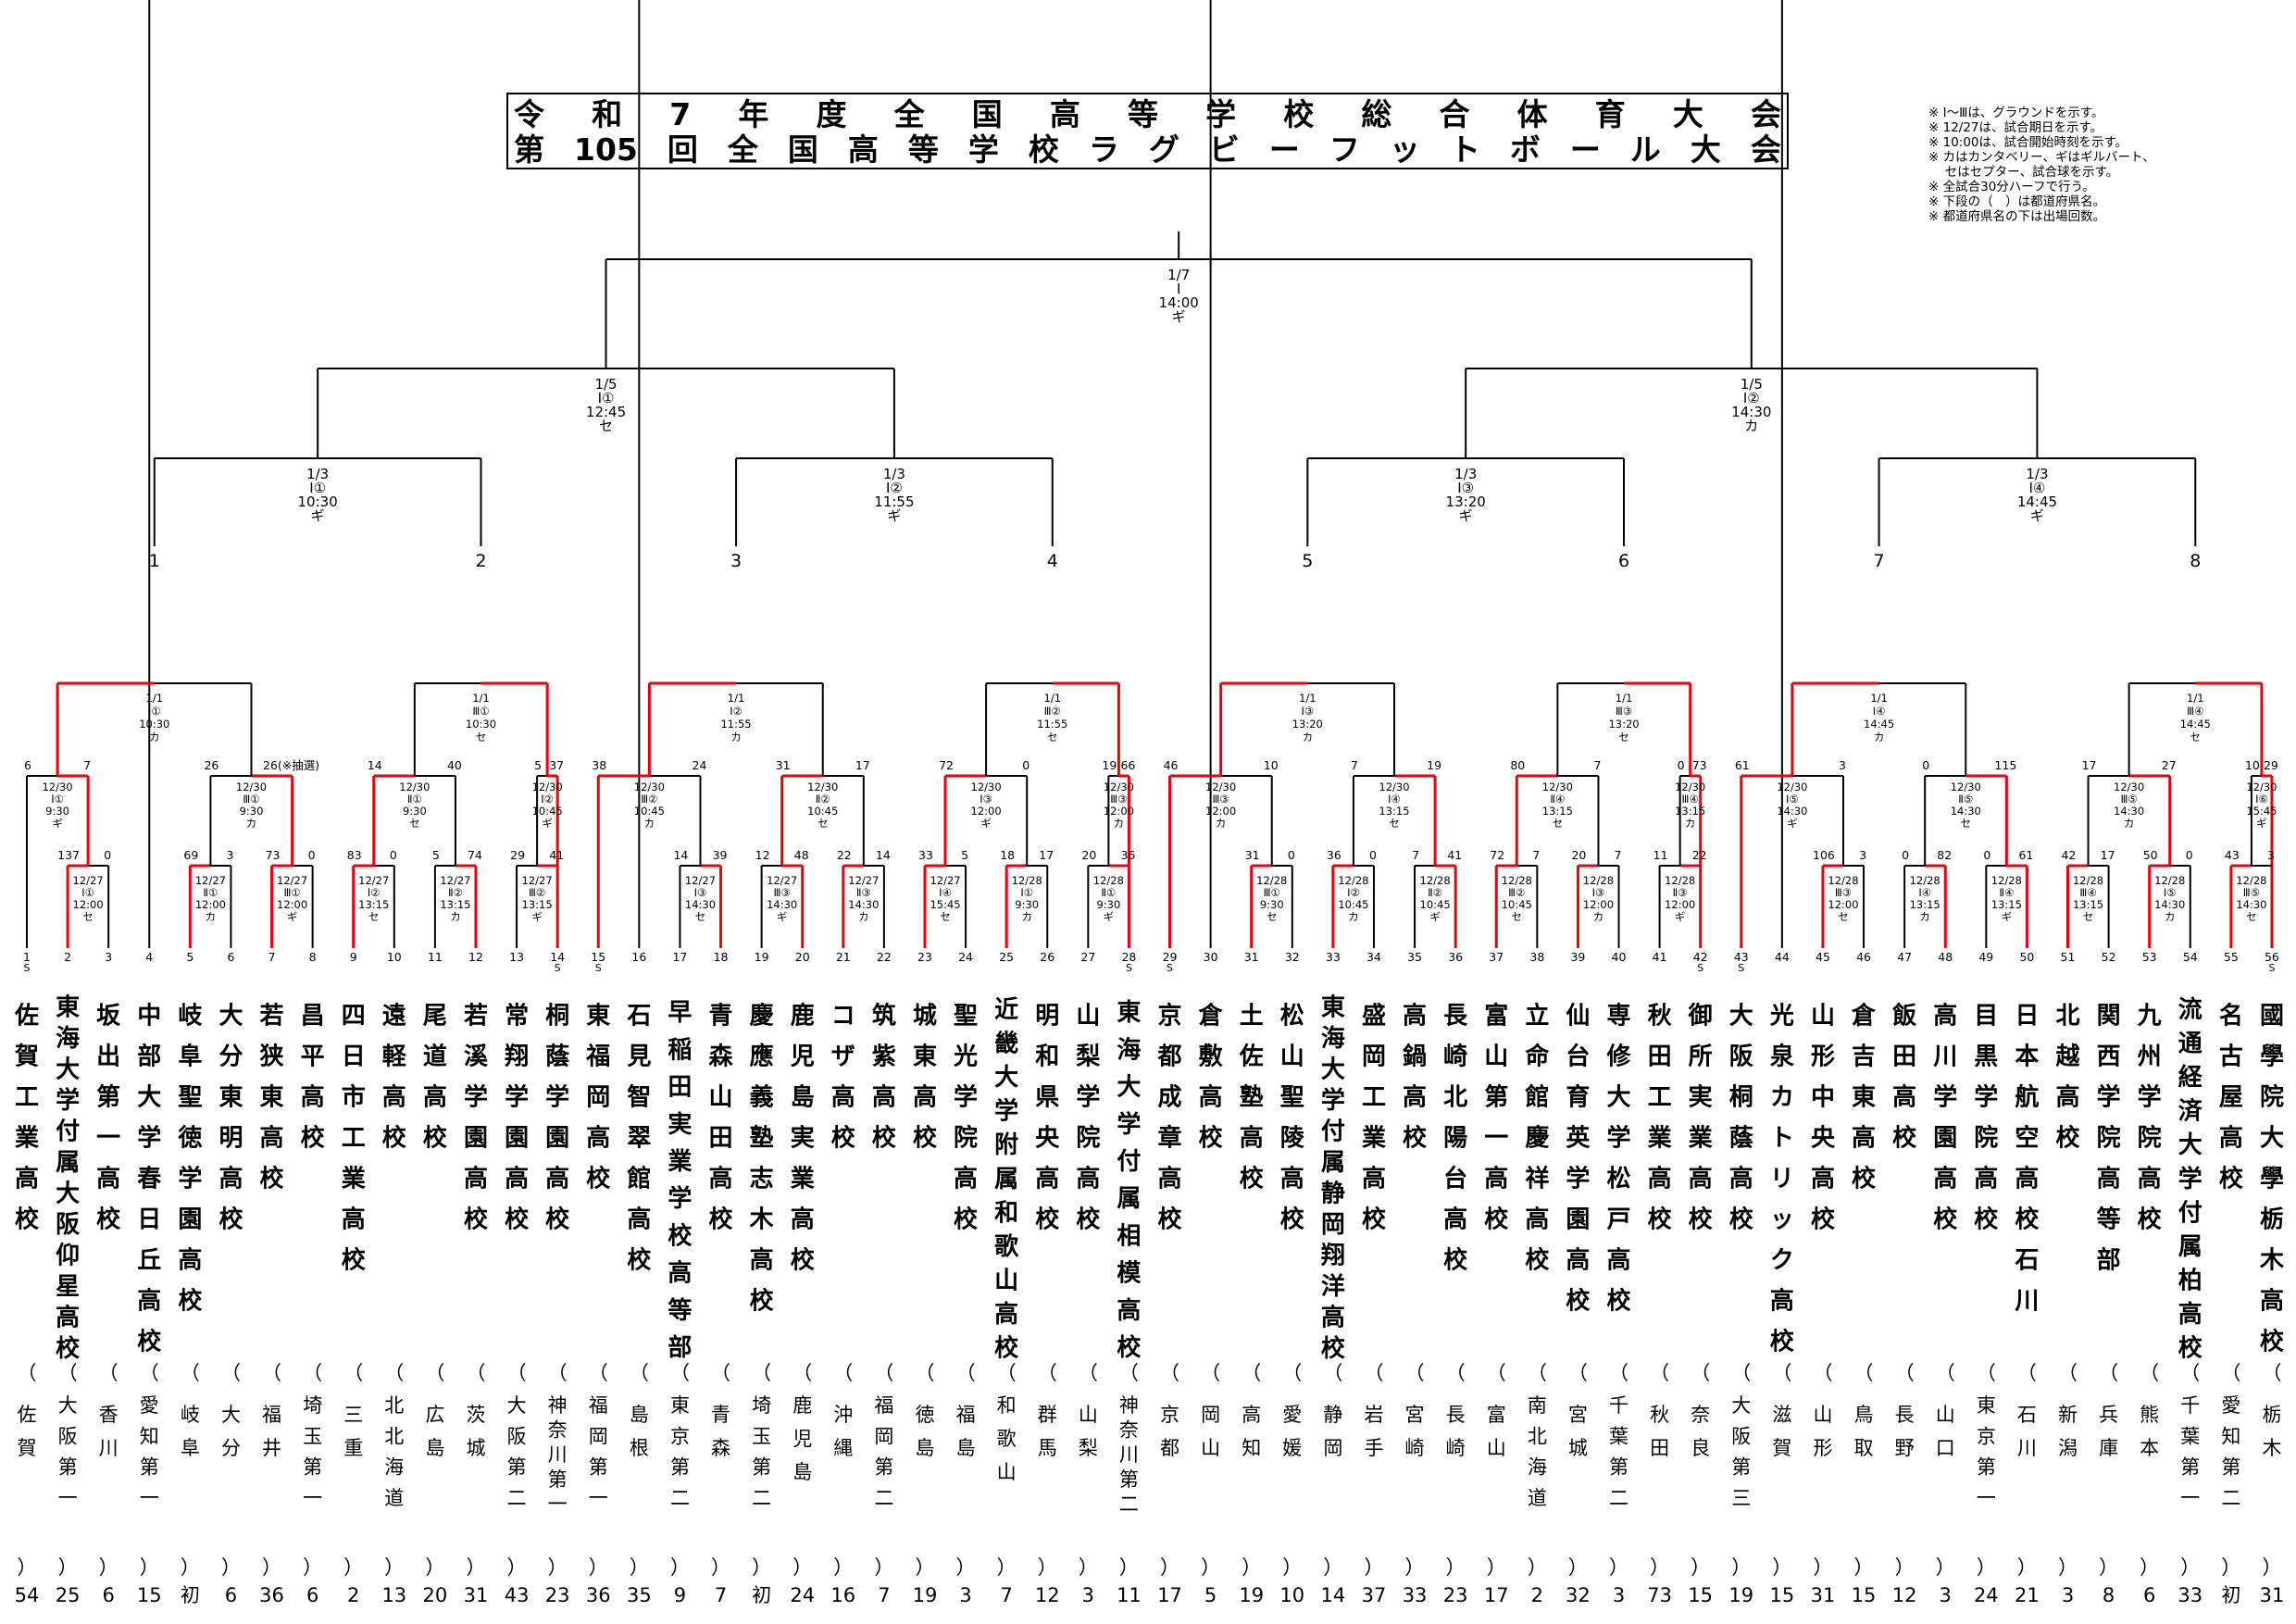 The height and width of the screenshot is (1624, 2296). What do you see at coordinates (230, 957) in the screenshot?
I see `team-number: 6` at bounding box center [230, 957].